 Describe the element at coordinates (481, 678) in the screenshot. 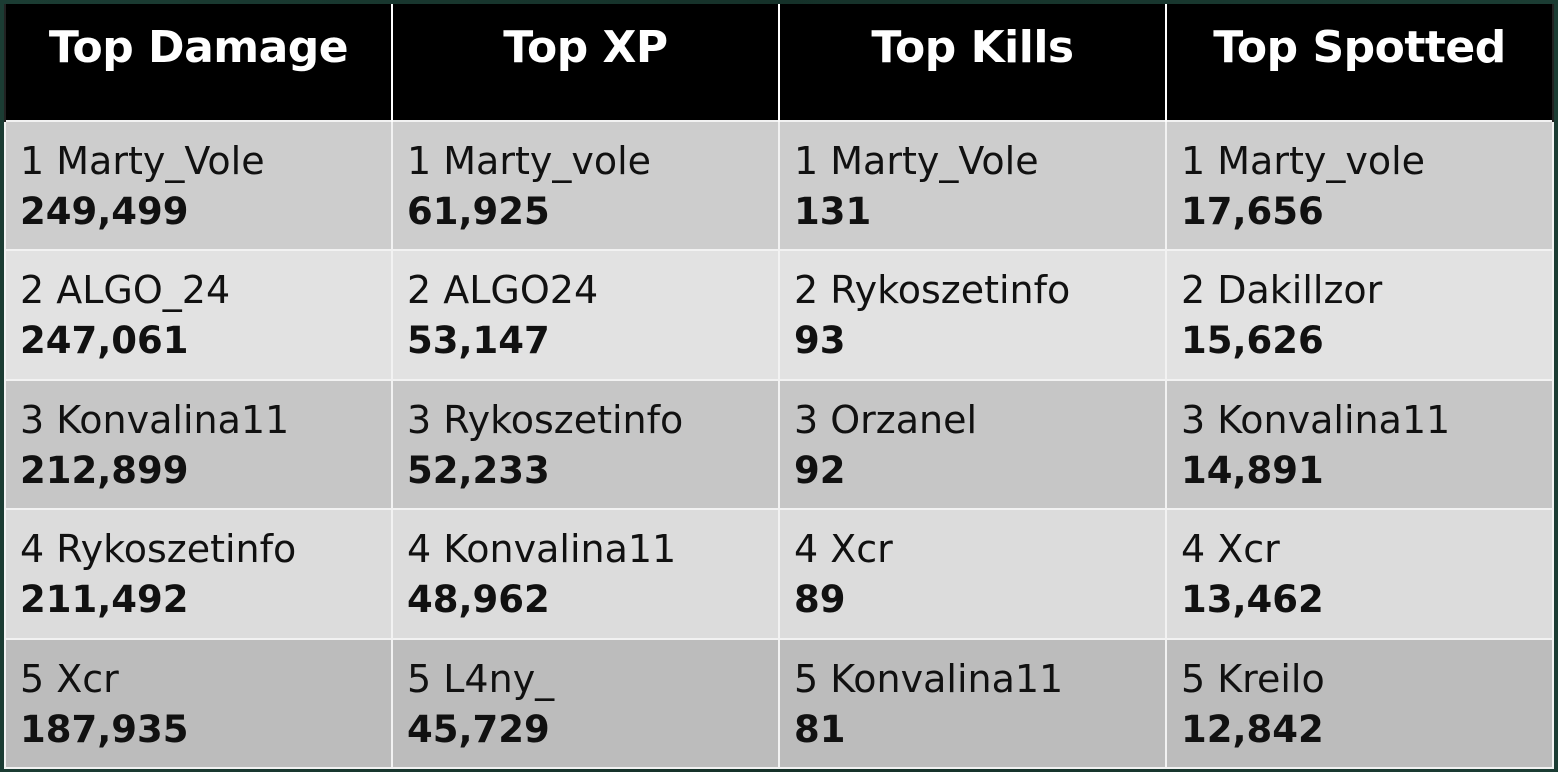

I see `player-name: 5 L4ny_` at that location.